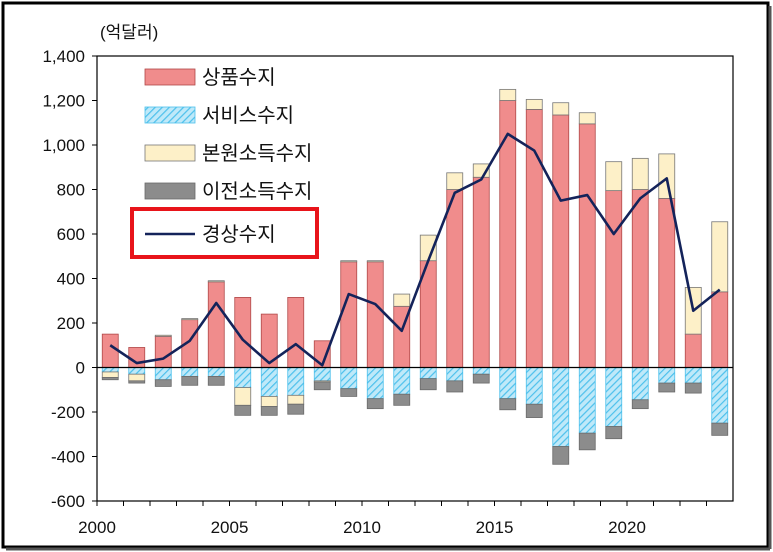 The image size is (773, 552). I want to click on y-tick-label: 1,400, so click(63, 56).